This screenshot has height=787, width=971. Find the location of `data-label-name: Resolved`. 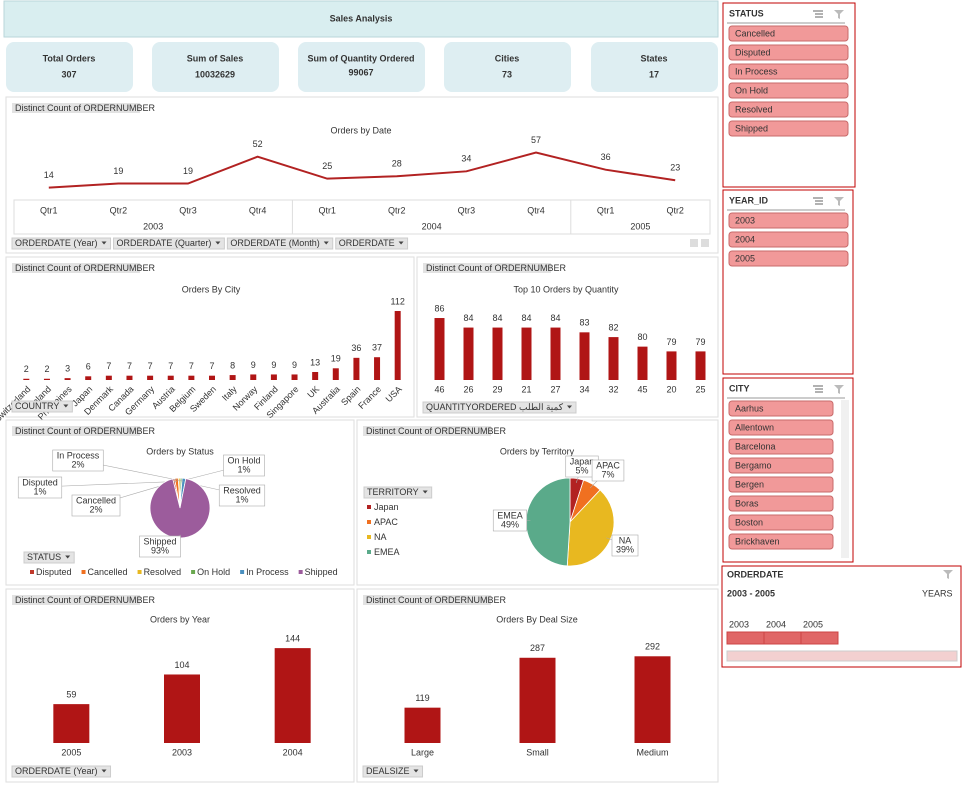

data-label-name: Resolved is located at coordinates (242, 490).